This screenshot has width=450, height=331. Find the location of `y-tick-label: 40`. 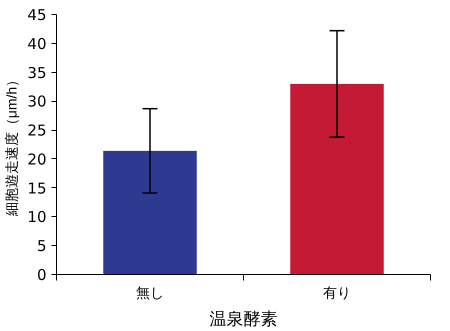

y-tick-label: 40 is located at coordinates (37, 43).